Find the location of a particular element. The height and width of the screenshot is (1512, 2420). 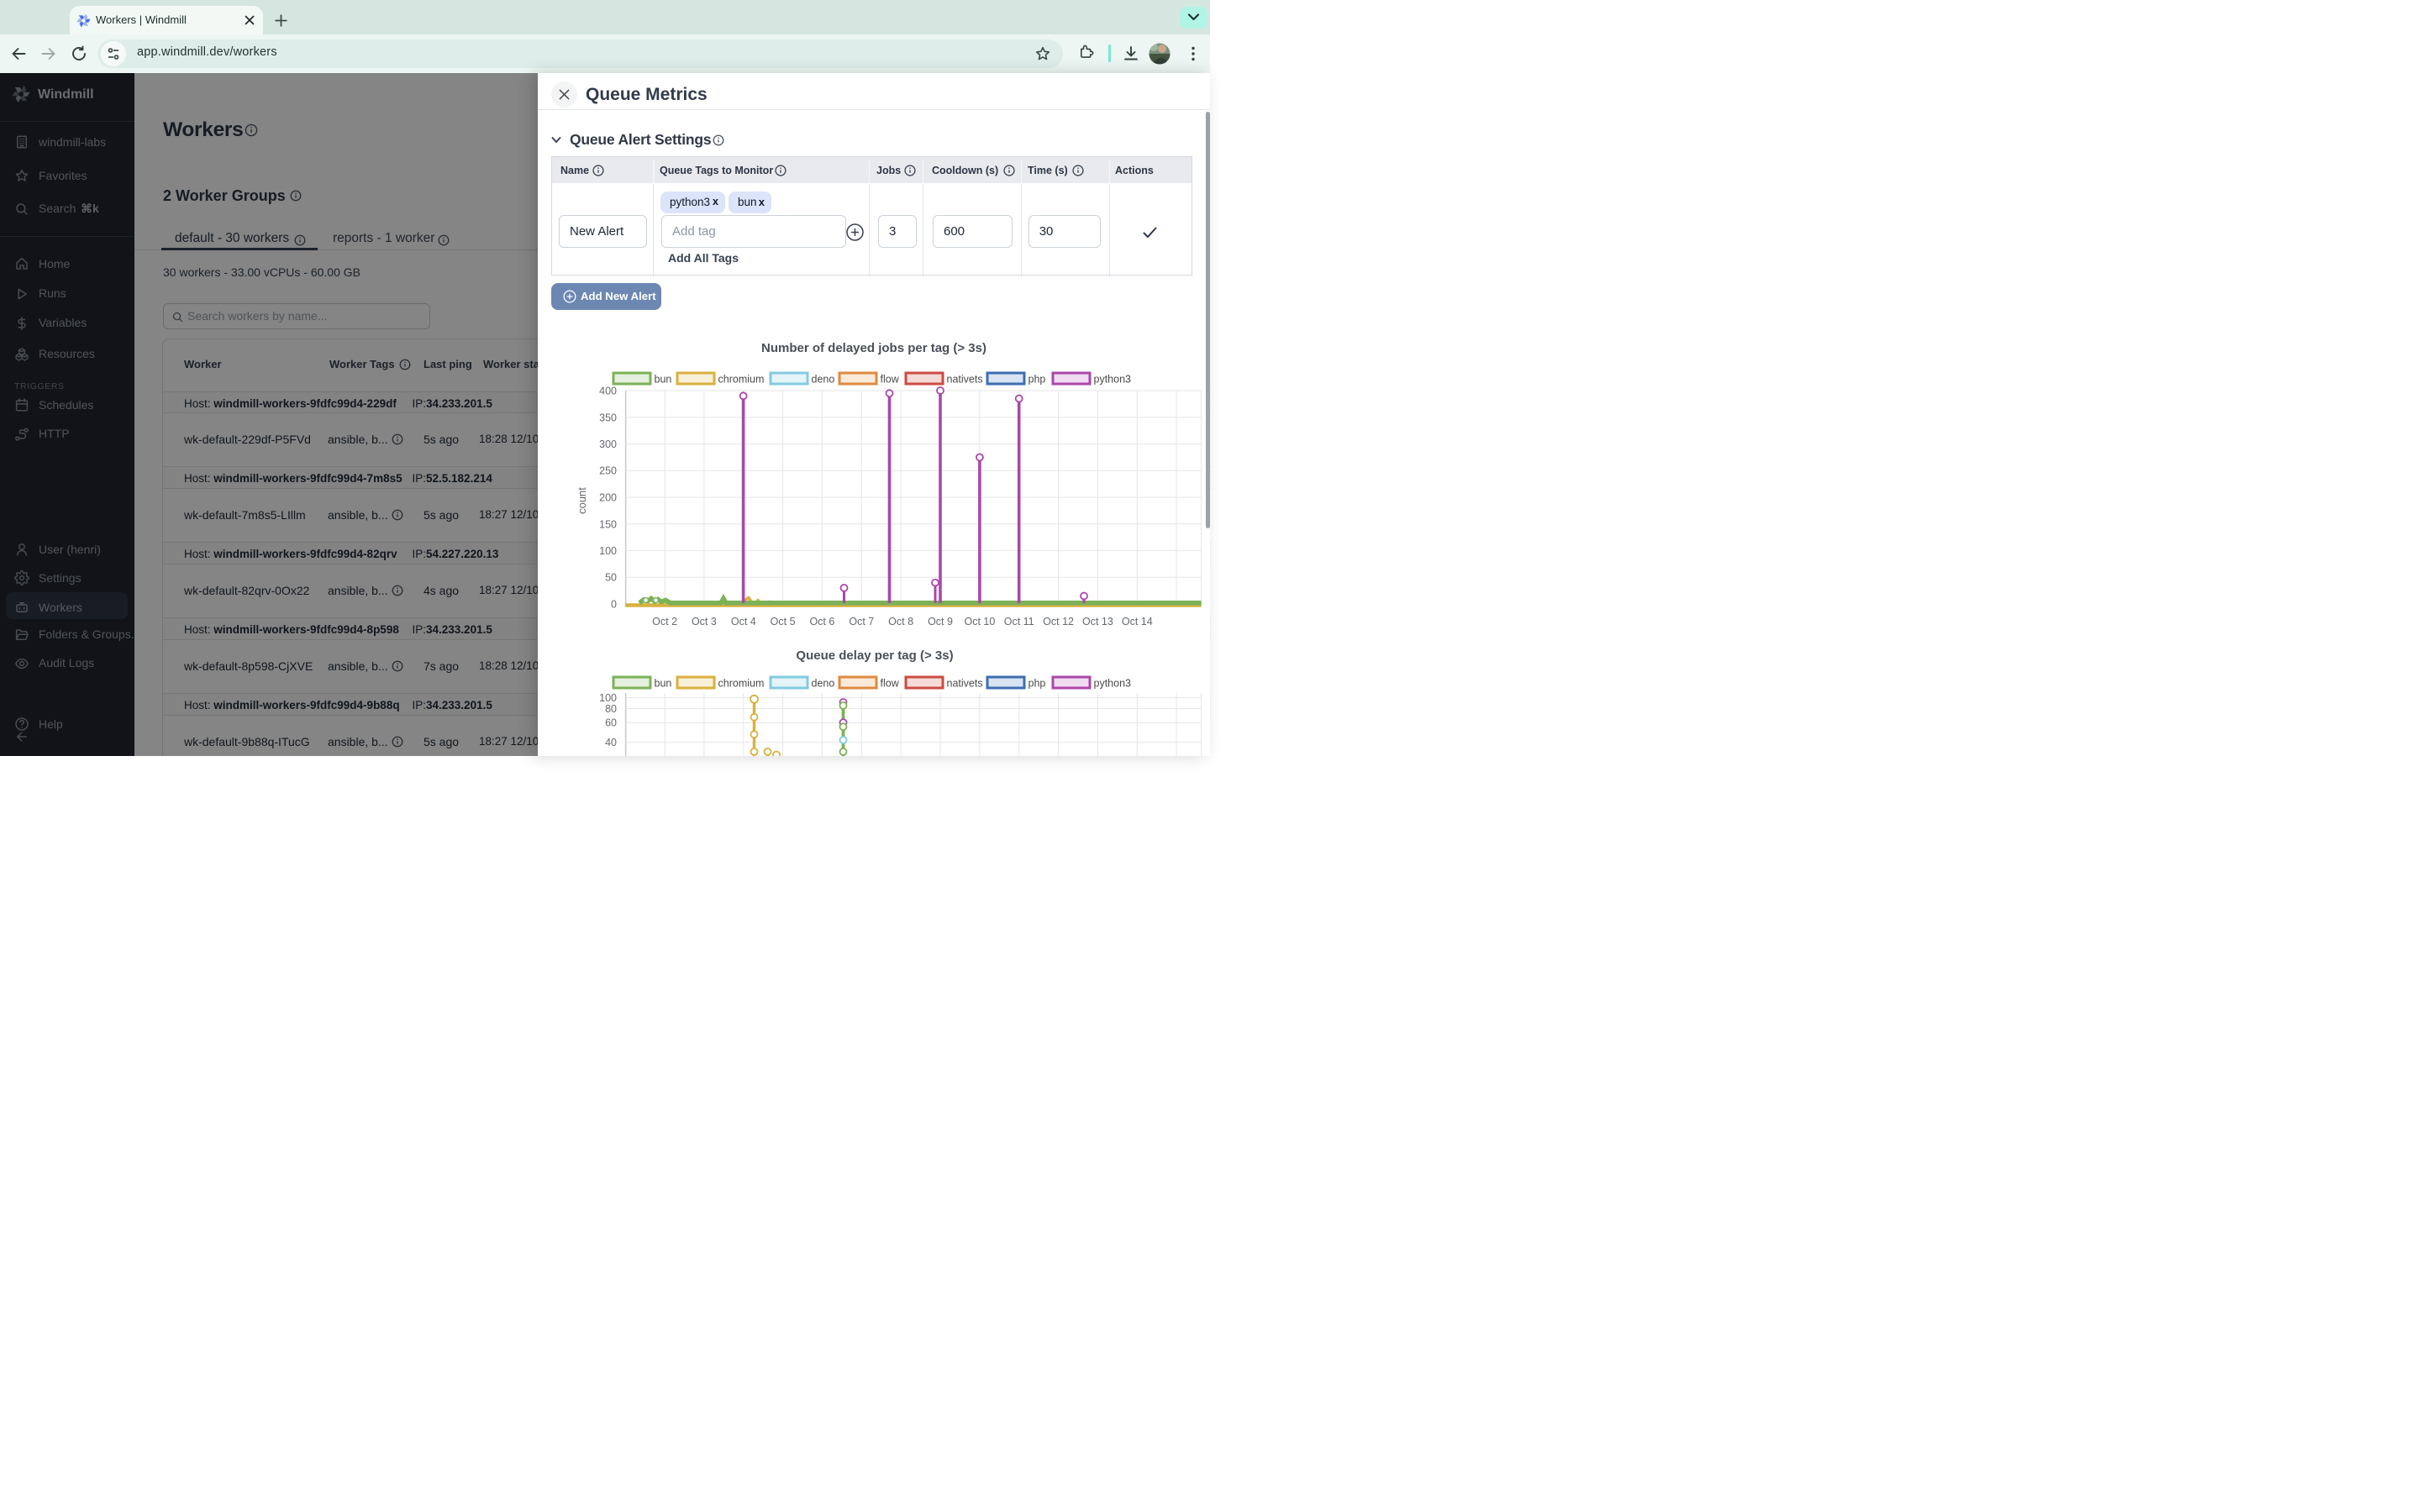

svg-text: Oct 8 is located at coordinates (901, 621).